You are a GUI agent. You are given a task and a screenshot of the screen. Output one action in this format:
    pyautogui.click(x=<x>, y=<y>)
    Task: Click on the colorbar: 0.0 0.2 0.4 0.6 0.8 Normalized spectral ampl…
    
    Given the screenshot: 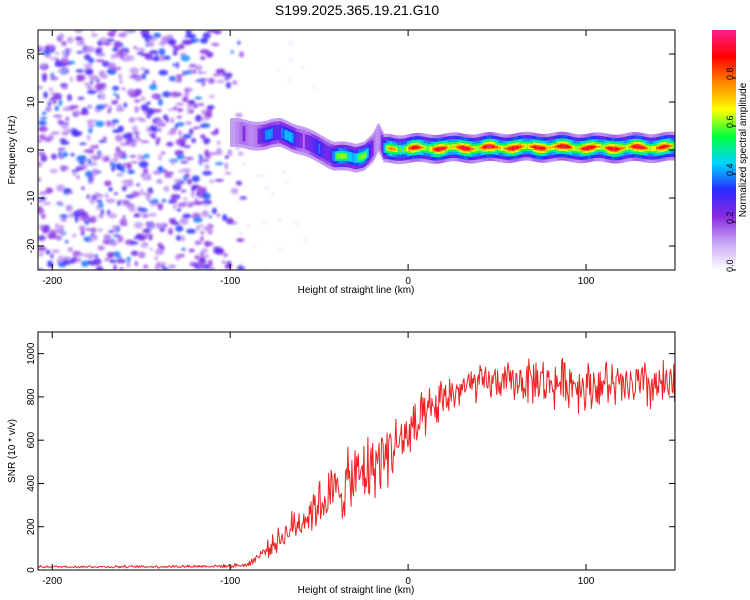 What is the action you would take?
    pyautogui.click(x=730, y=151)
    